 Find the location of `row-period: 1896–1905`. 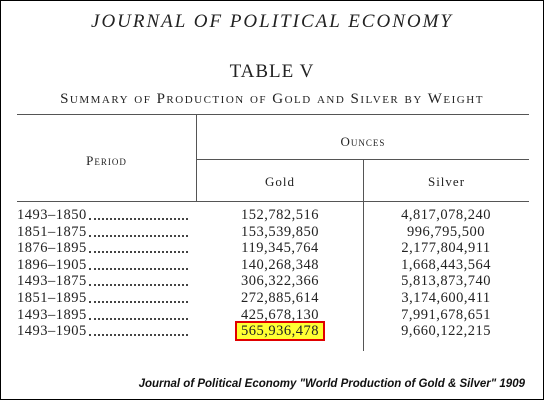

row-period: 1896–1905 is located at coordinates (104, 265).